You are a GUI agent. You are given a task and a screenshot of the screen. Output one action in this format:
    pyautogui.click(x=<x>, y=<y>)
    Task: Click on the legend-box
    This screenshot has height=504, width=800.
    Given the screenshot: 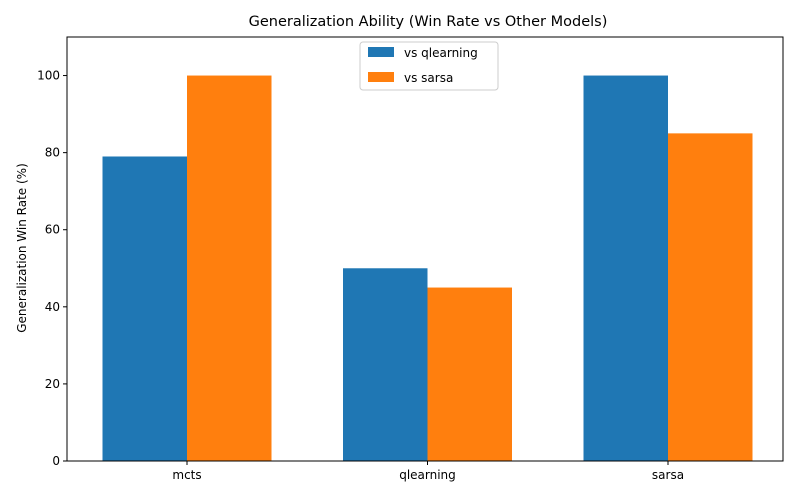 What is the action you would take?
    pyautogui.click(x=429, y=66)
    